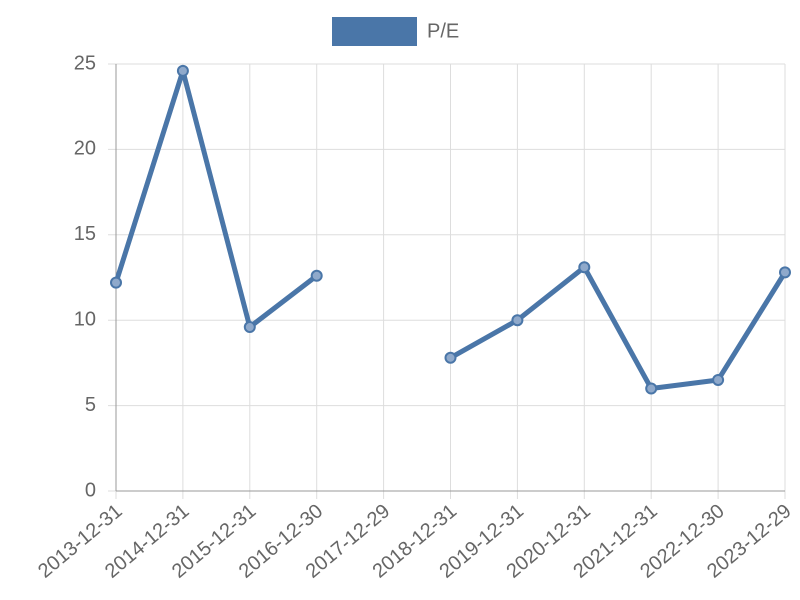 The height and width of the screenshot is (600, 800). What do you see at coordinates (85, 319) in the screenshot?
I see `y-tick-label: 10` at bounding box center [85, 319].